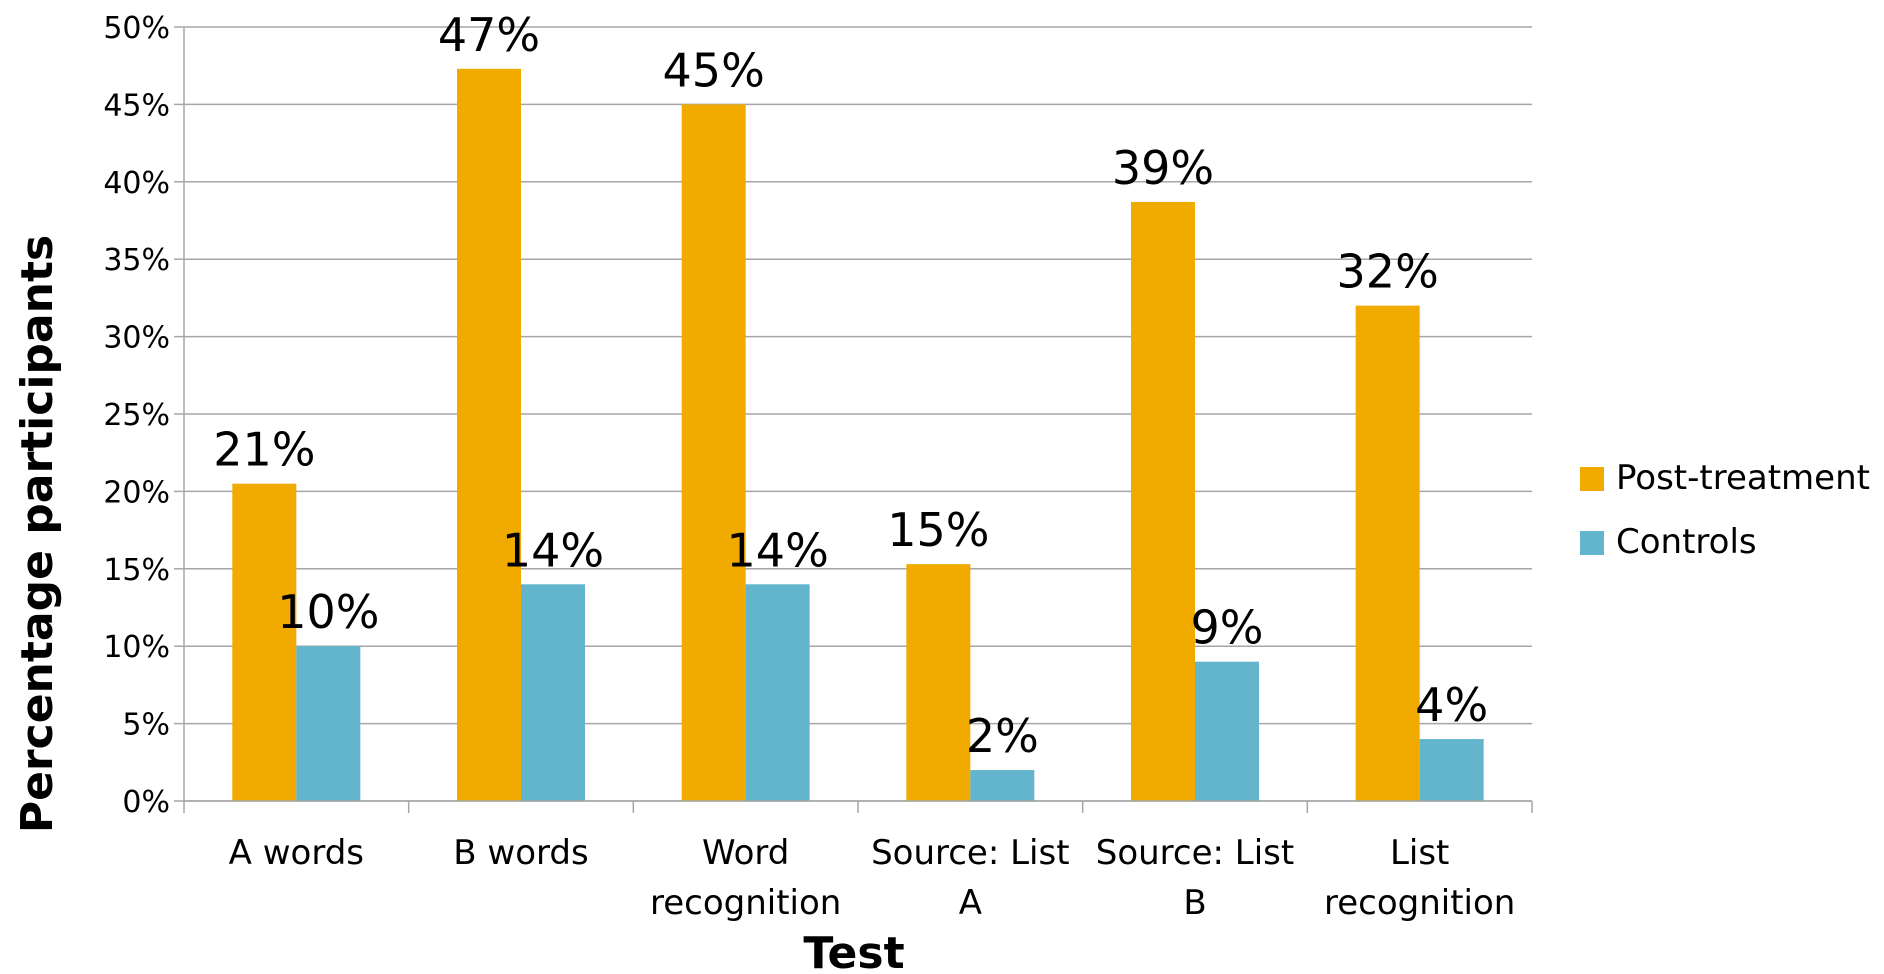  What do you see at coordinates (1686, 542) in the screenshot?
I see `legend-label: Controls` at bounding box center [1686, 542].